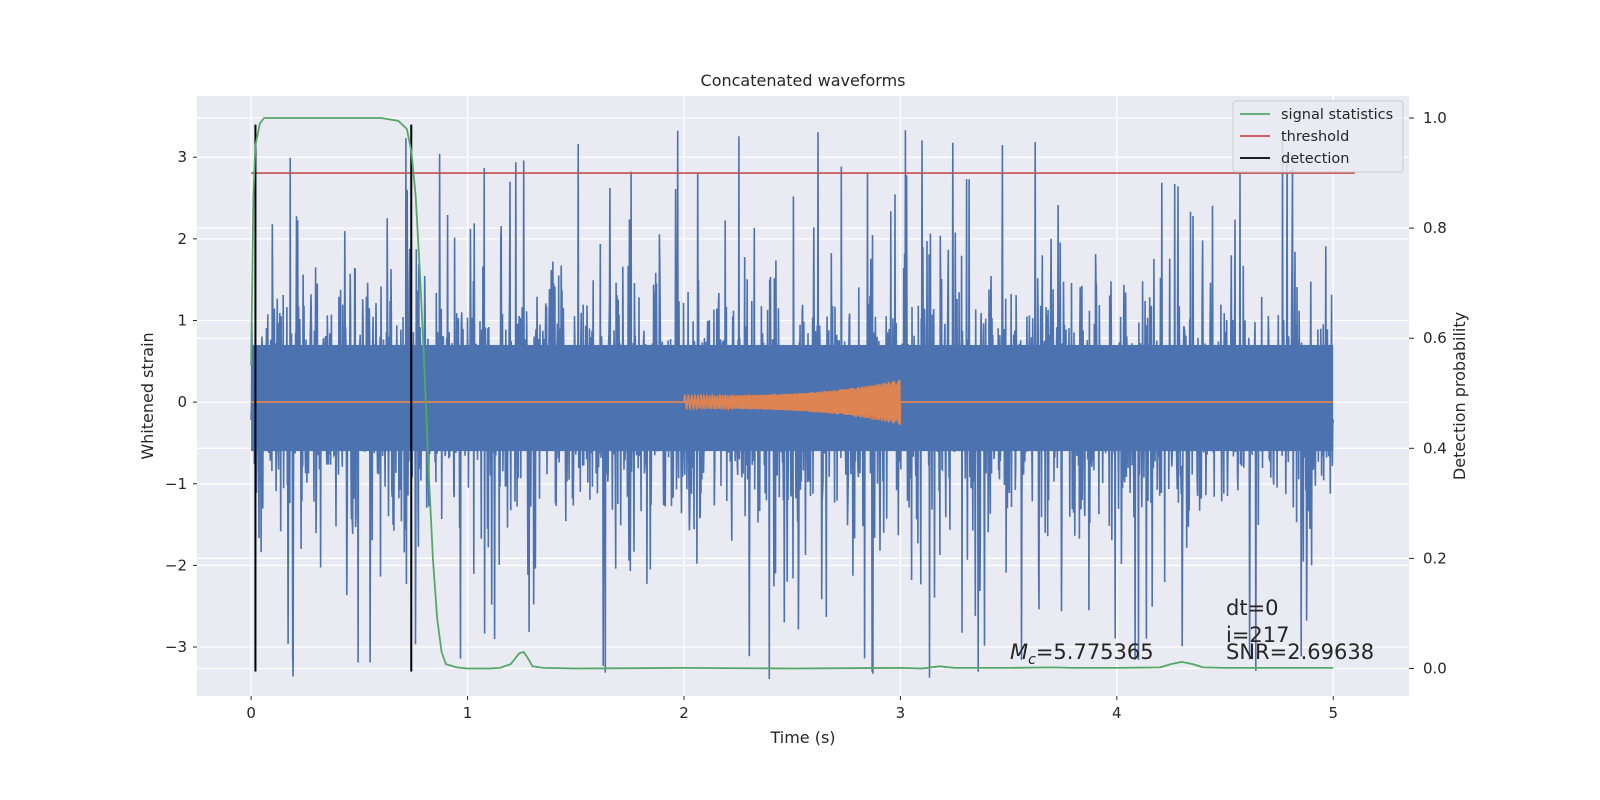  I want to click on y-tick-label: 3, so click(182, 157).